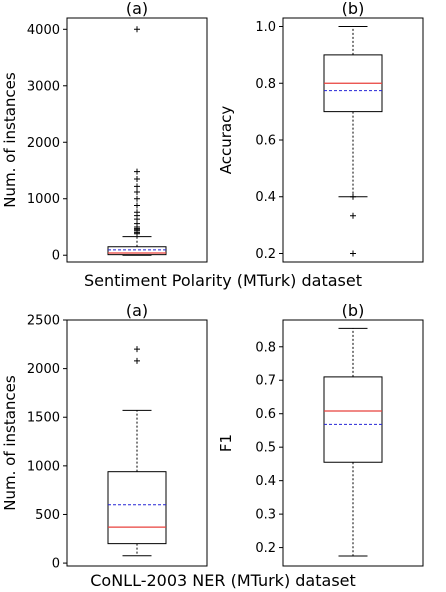  I want to click on chart-1-ytick-label-1: 1000, so click(43, 199).